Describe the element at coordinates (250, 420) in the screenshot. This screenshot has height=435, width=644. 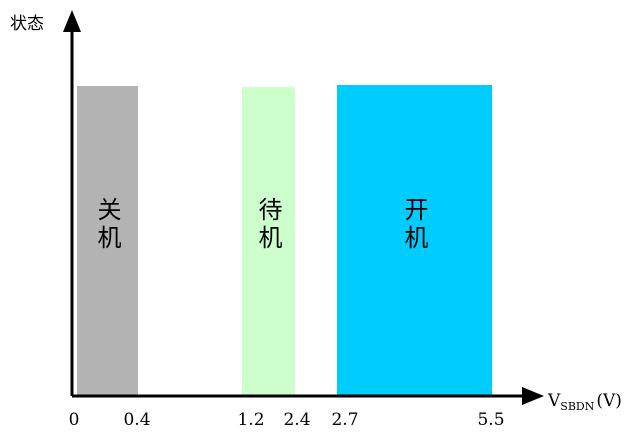
I see `x-tick-label: 1.2` at that location.